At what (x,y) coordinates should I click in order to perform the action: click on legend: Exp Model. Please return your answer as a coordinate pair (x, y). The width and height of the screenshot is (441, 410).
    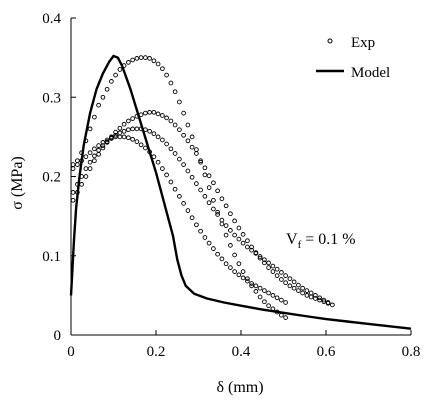
    Looking at the image, I should click on (353, 58).